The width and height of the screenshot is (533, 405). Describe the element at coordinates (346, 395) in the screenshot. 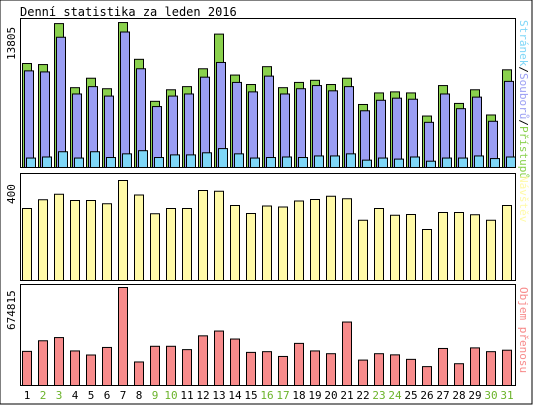

I see `day-label: 21` at that location.